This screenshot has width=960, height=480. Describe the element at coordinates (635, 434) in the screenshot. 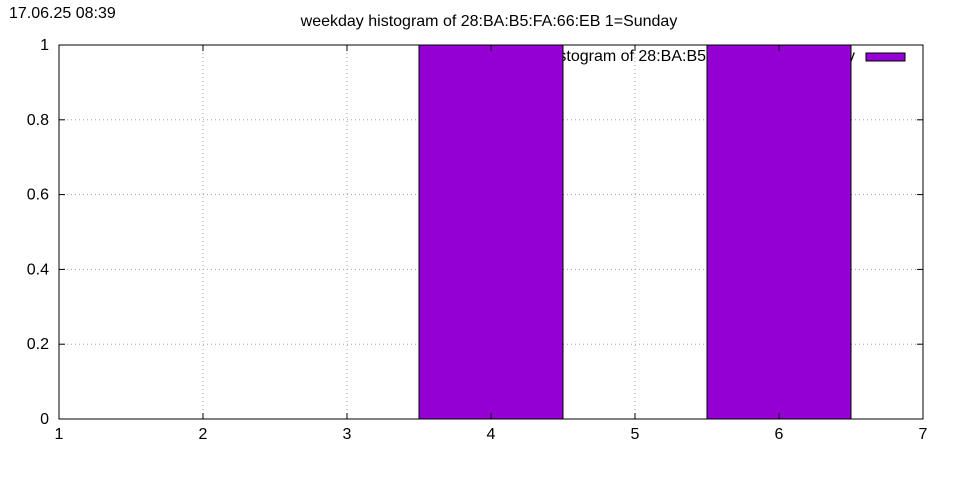

I see `x-tick-label: 5` at that location.